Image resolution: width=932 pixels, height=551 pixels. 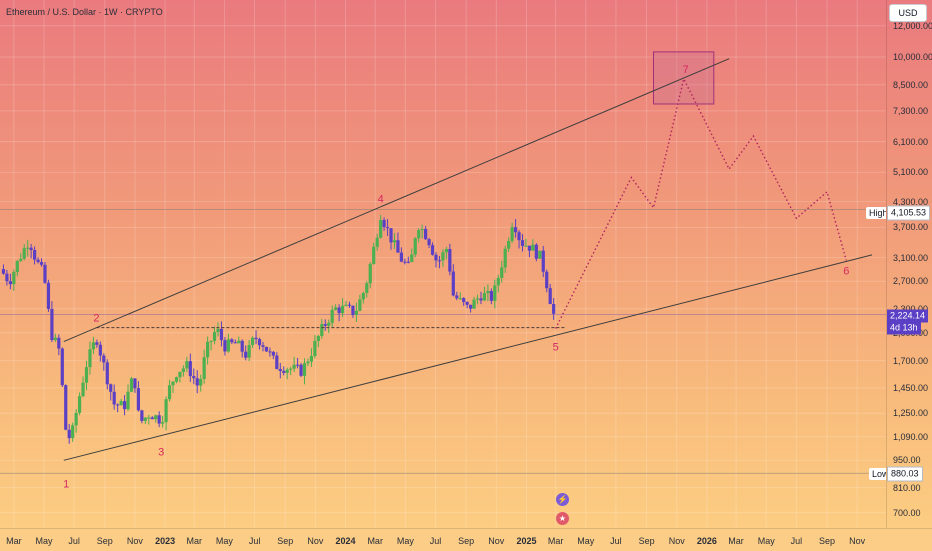 I want to click on price-tick-label: 8,500.00, so click(x=911, y=84).